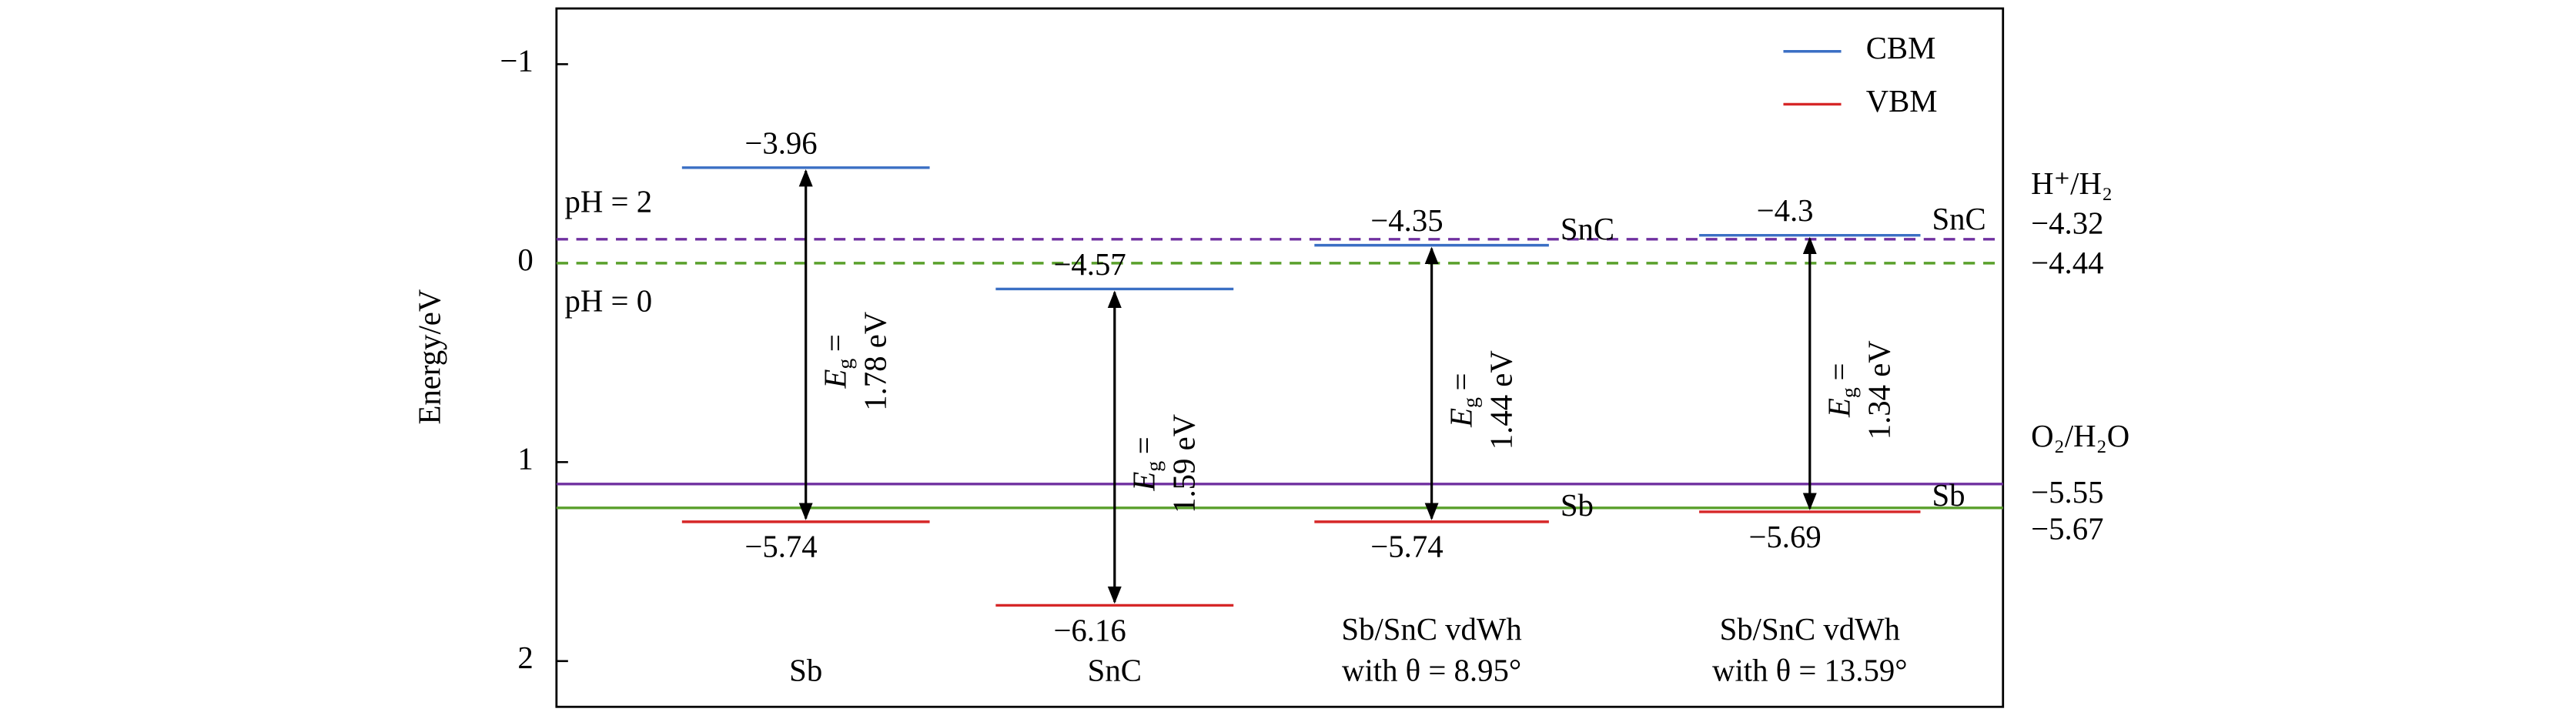 The width and height of the screenshot is (2576, 712). I want to click on category-label: SnC, so click(1115, 671).